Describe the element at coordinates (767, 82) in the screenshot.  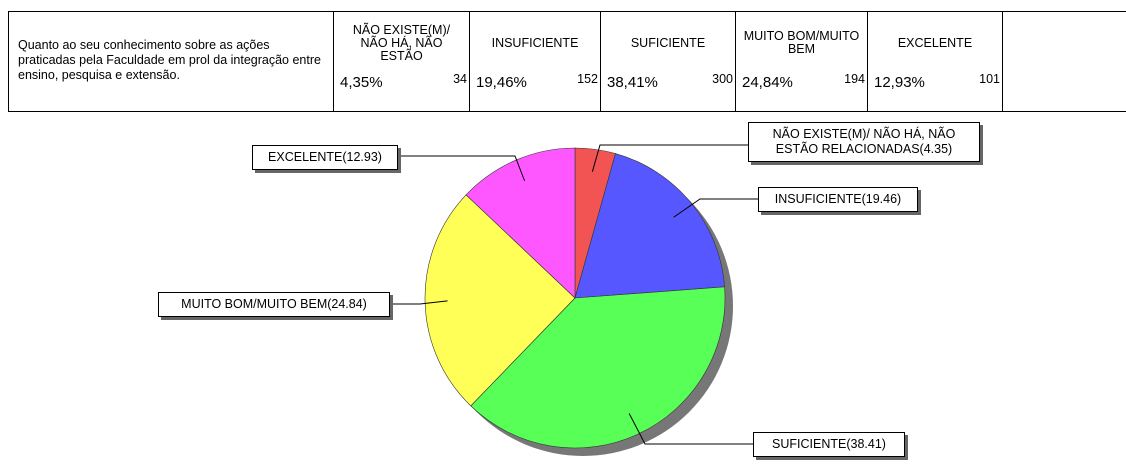
I see `percent: 24,84%` at that location.